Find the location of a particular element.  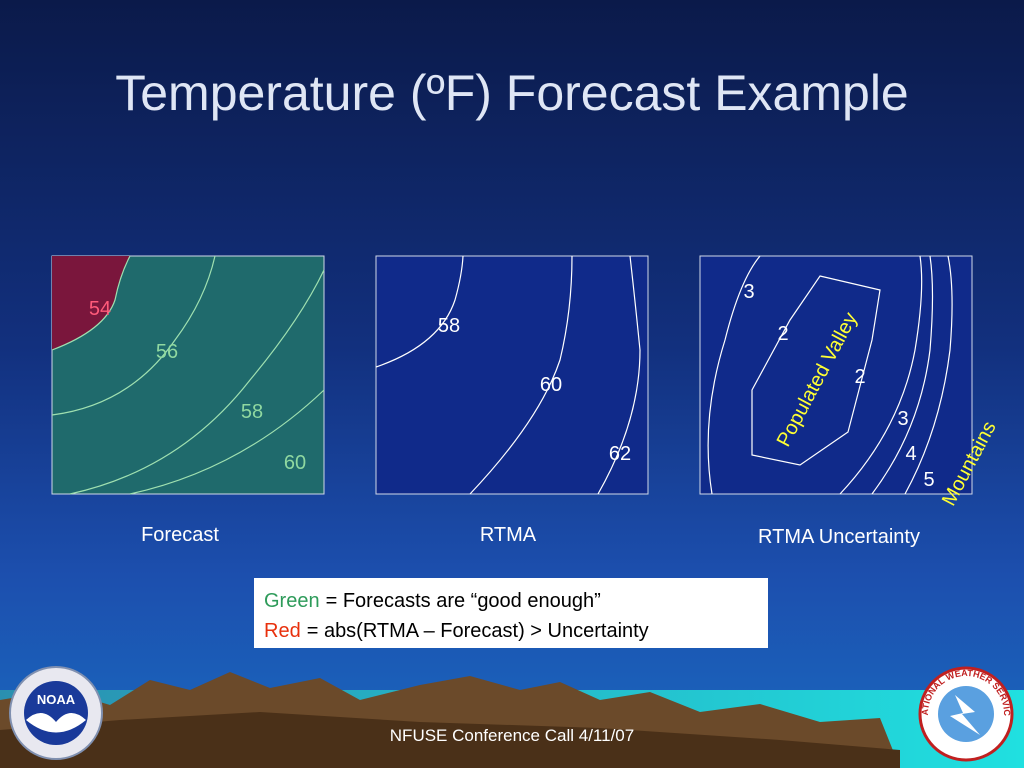

forecast-panel: 54 56 58 60 Forecast is located at coordinates (188, 400).